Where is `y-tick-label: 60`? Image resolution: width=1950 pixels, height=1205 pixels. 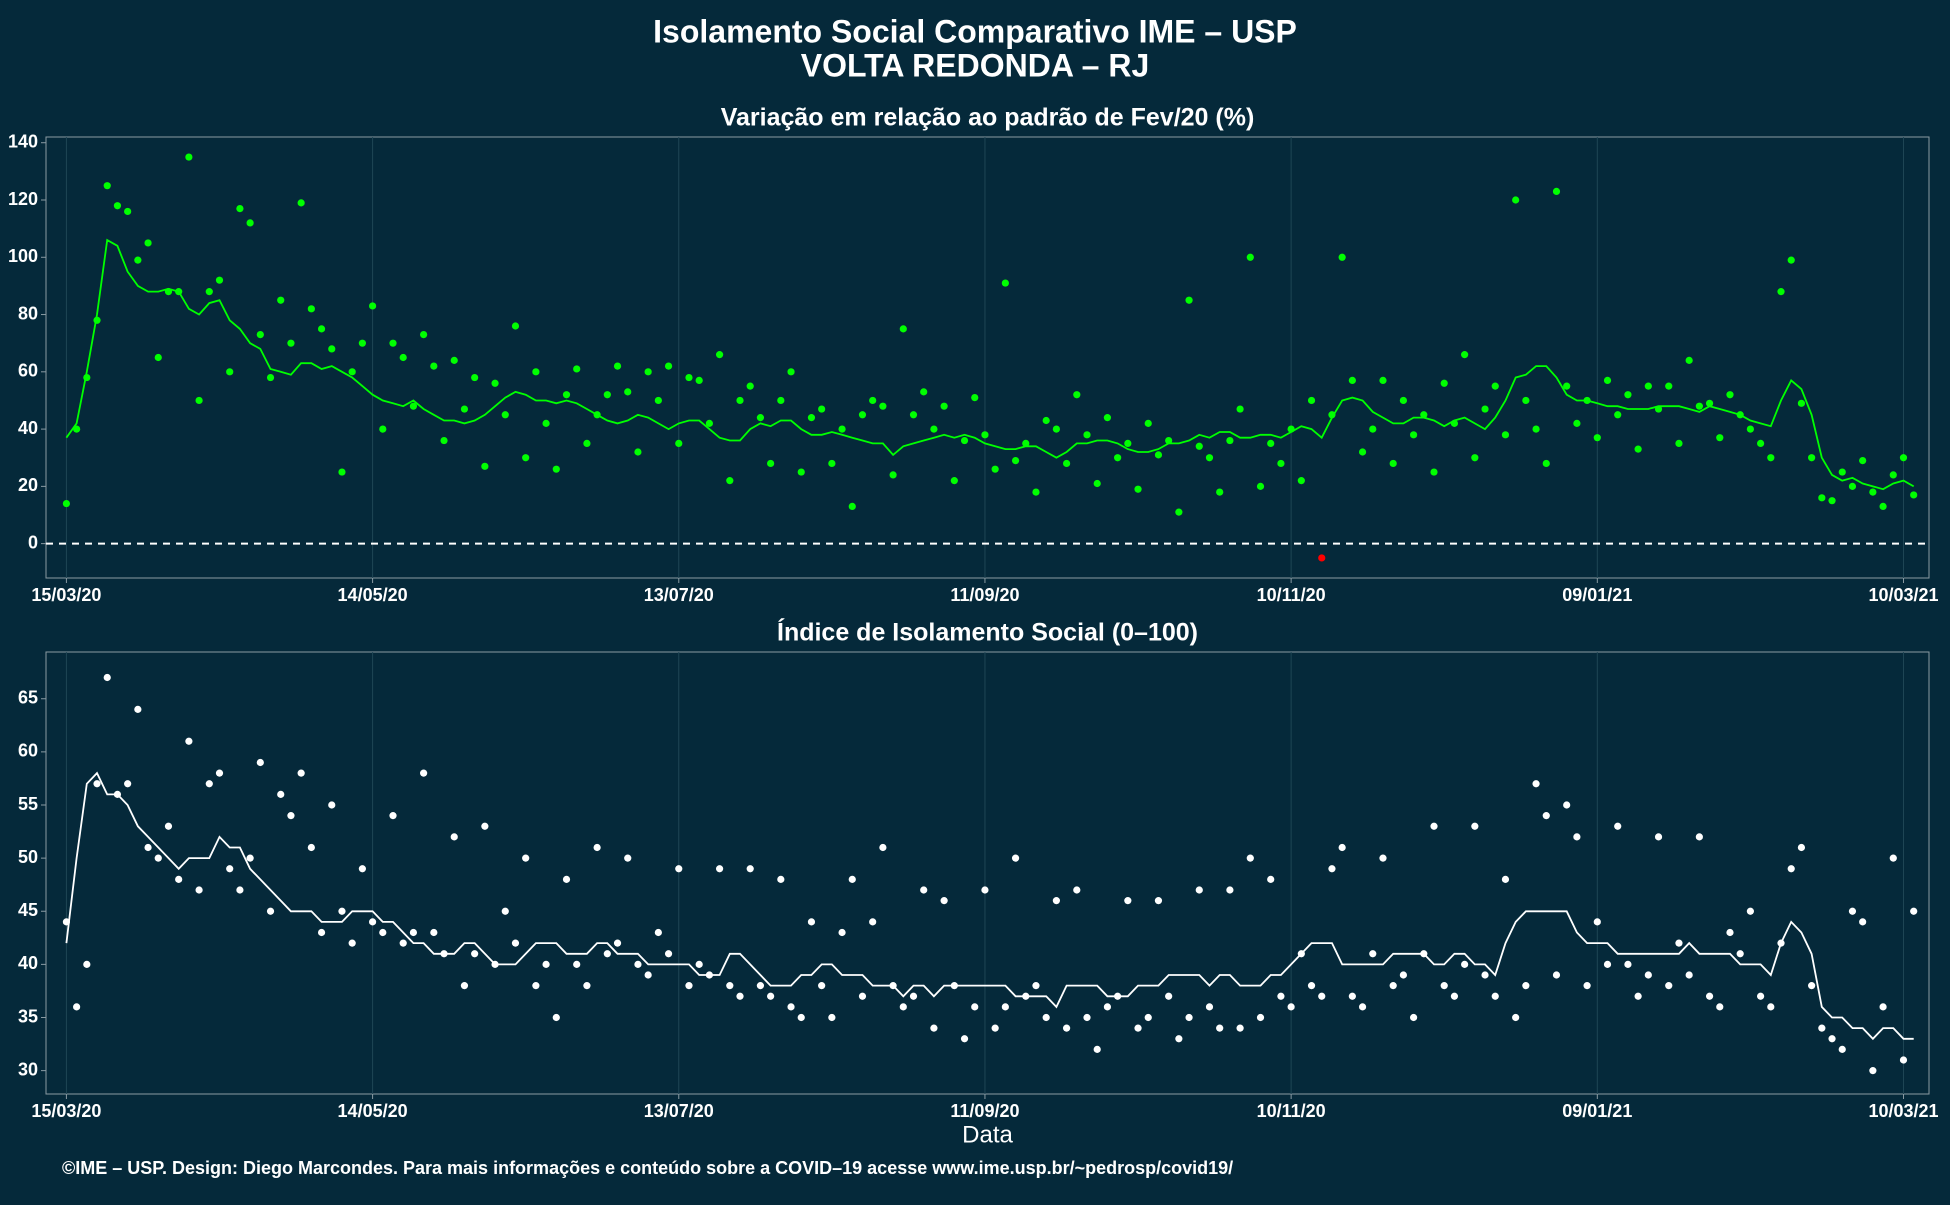
y-tick-label: 60 is located at coordinates (28, 751).